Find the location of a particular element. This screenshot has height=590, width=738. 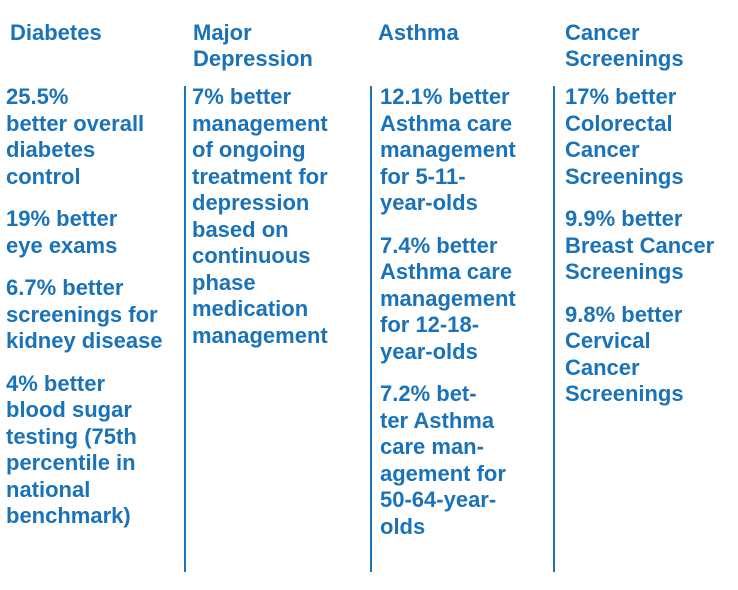

stat-item: 9.8% better Cervical Cancer Screenings is located at coordinates (624, 354).